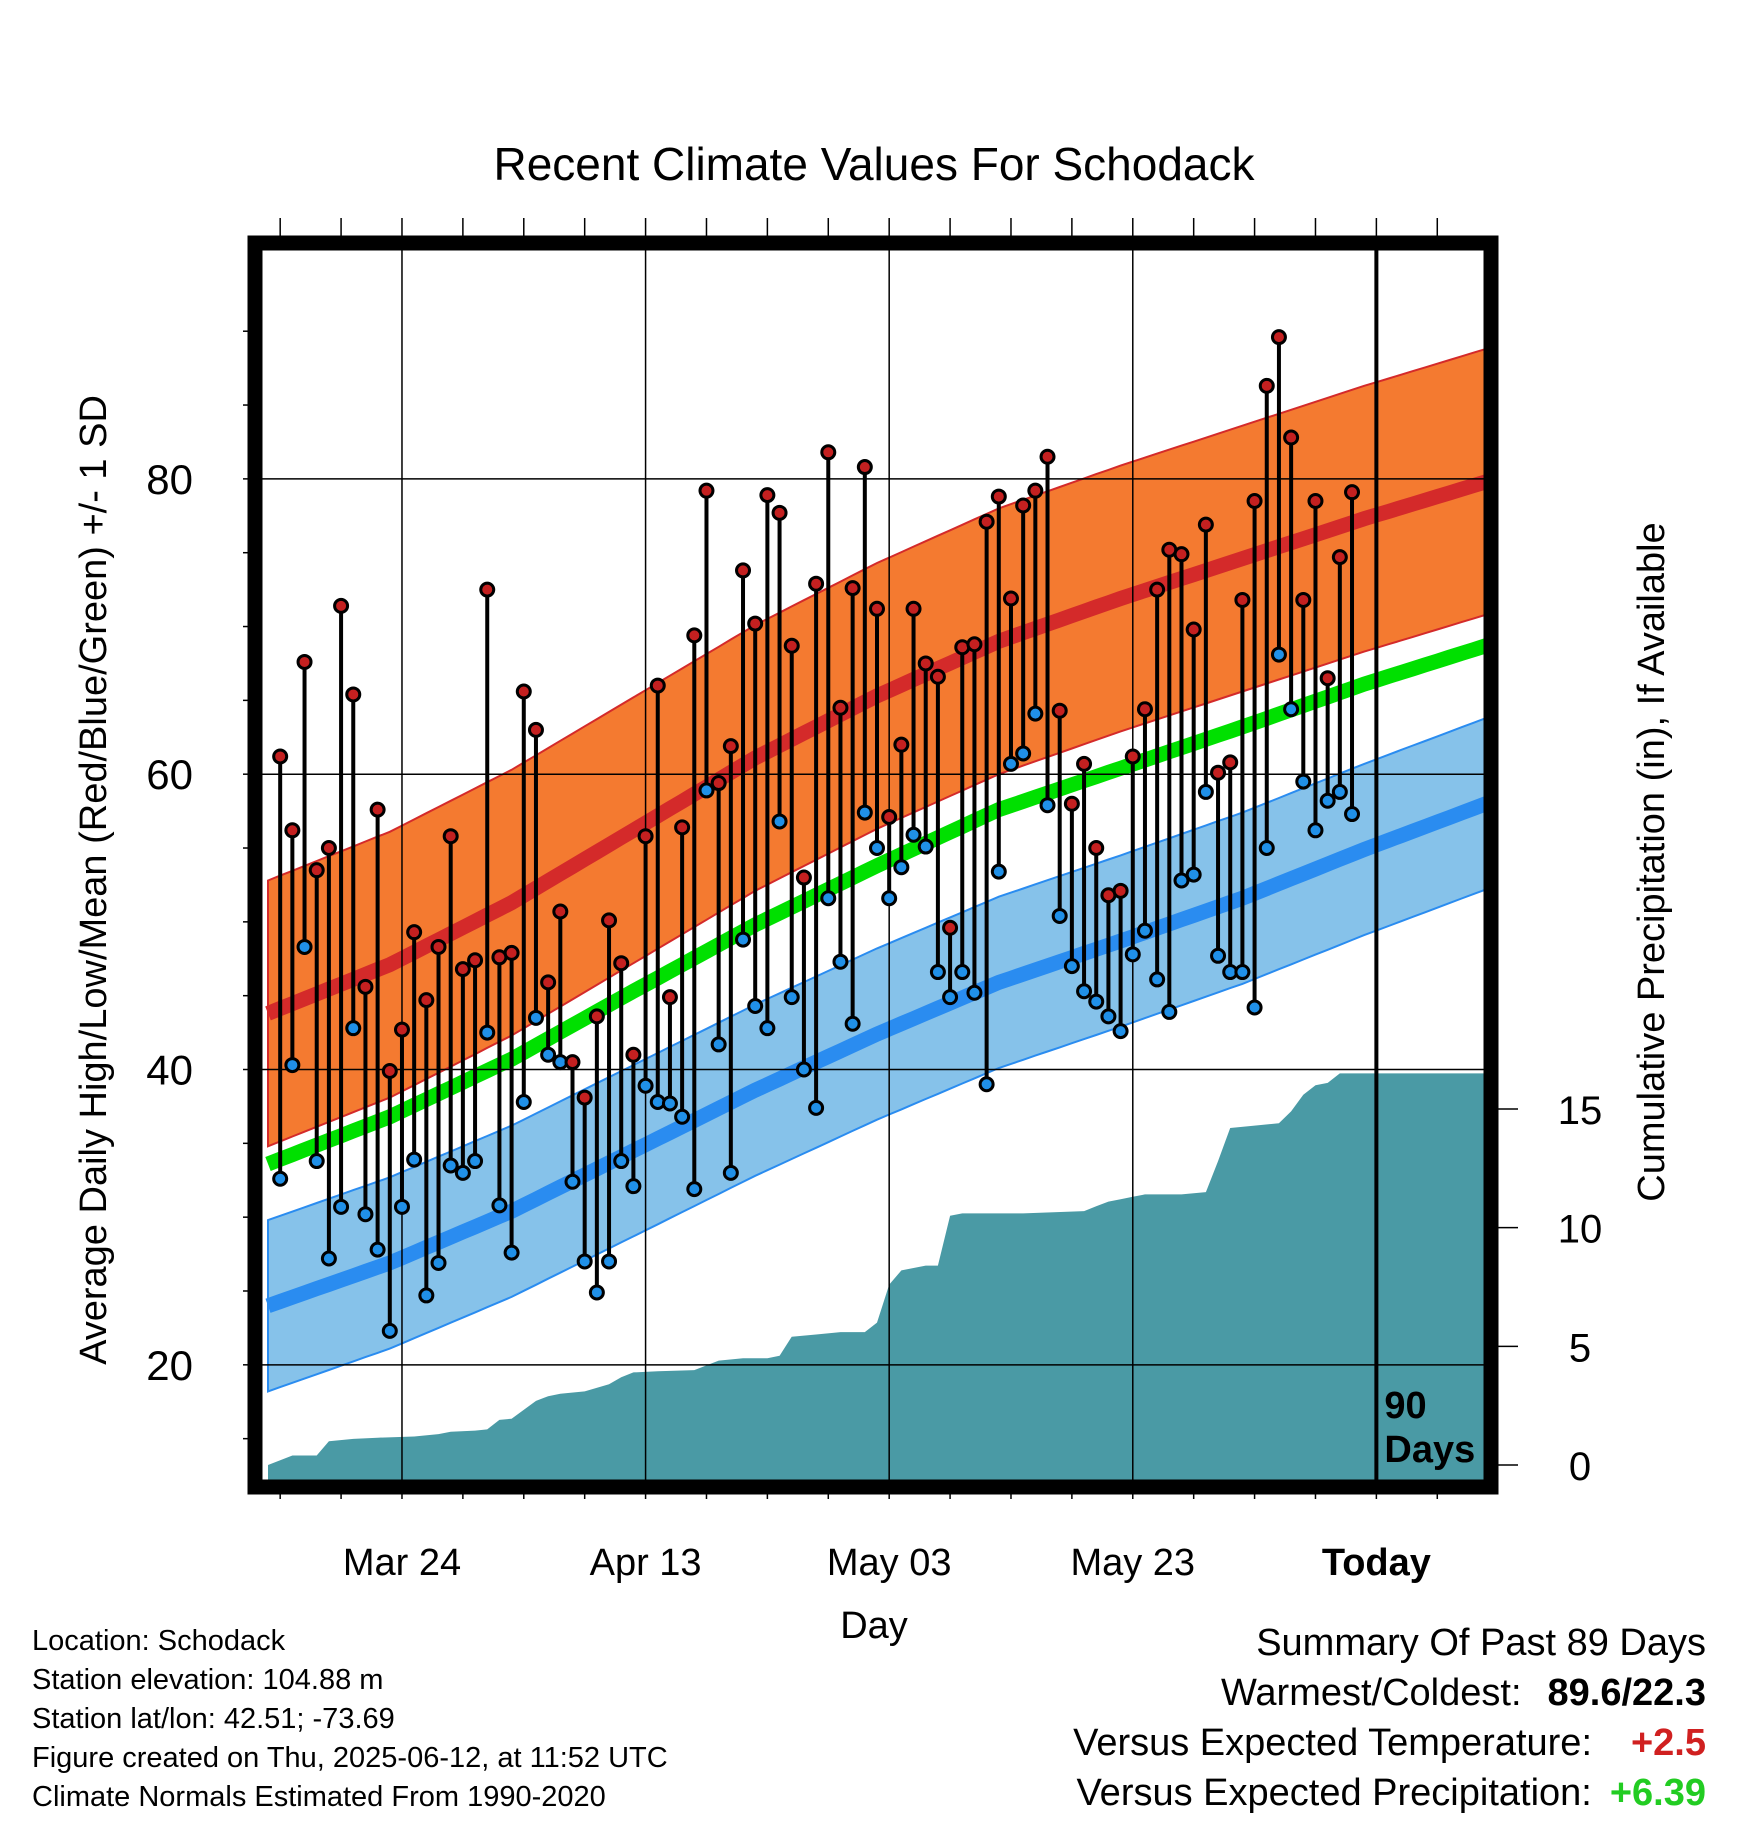 The image size is (1748, 1828). Describe the element at coordinates (1657, 1793) in the screenshot. I see `precip-anomaly-value: +6.39` at that location.